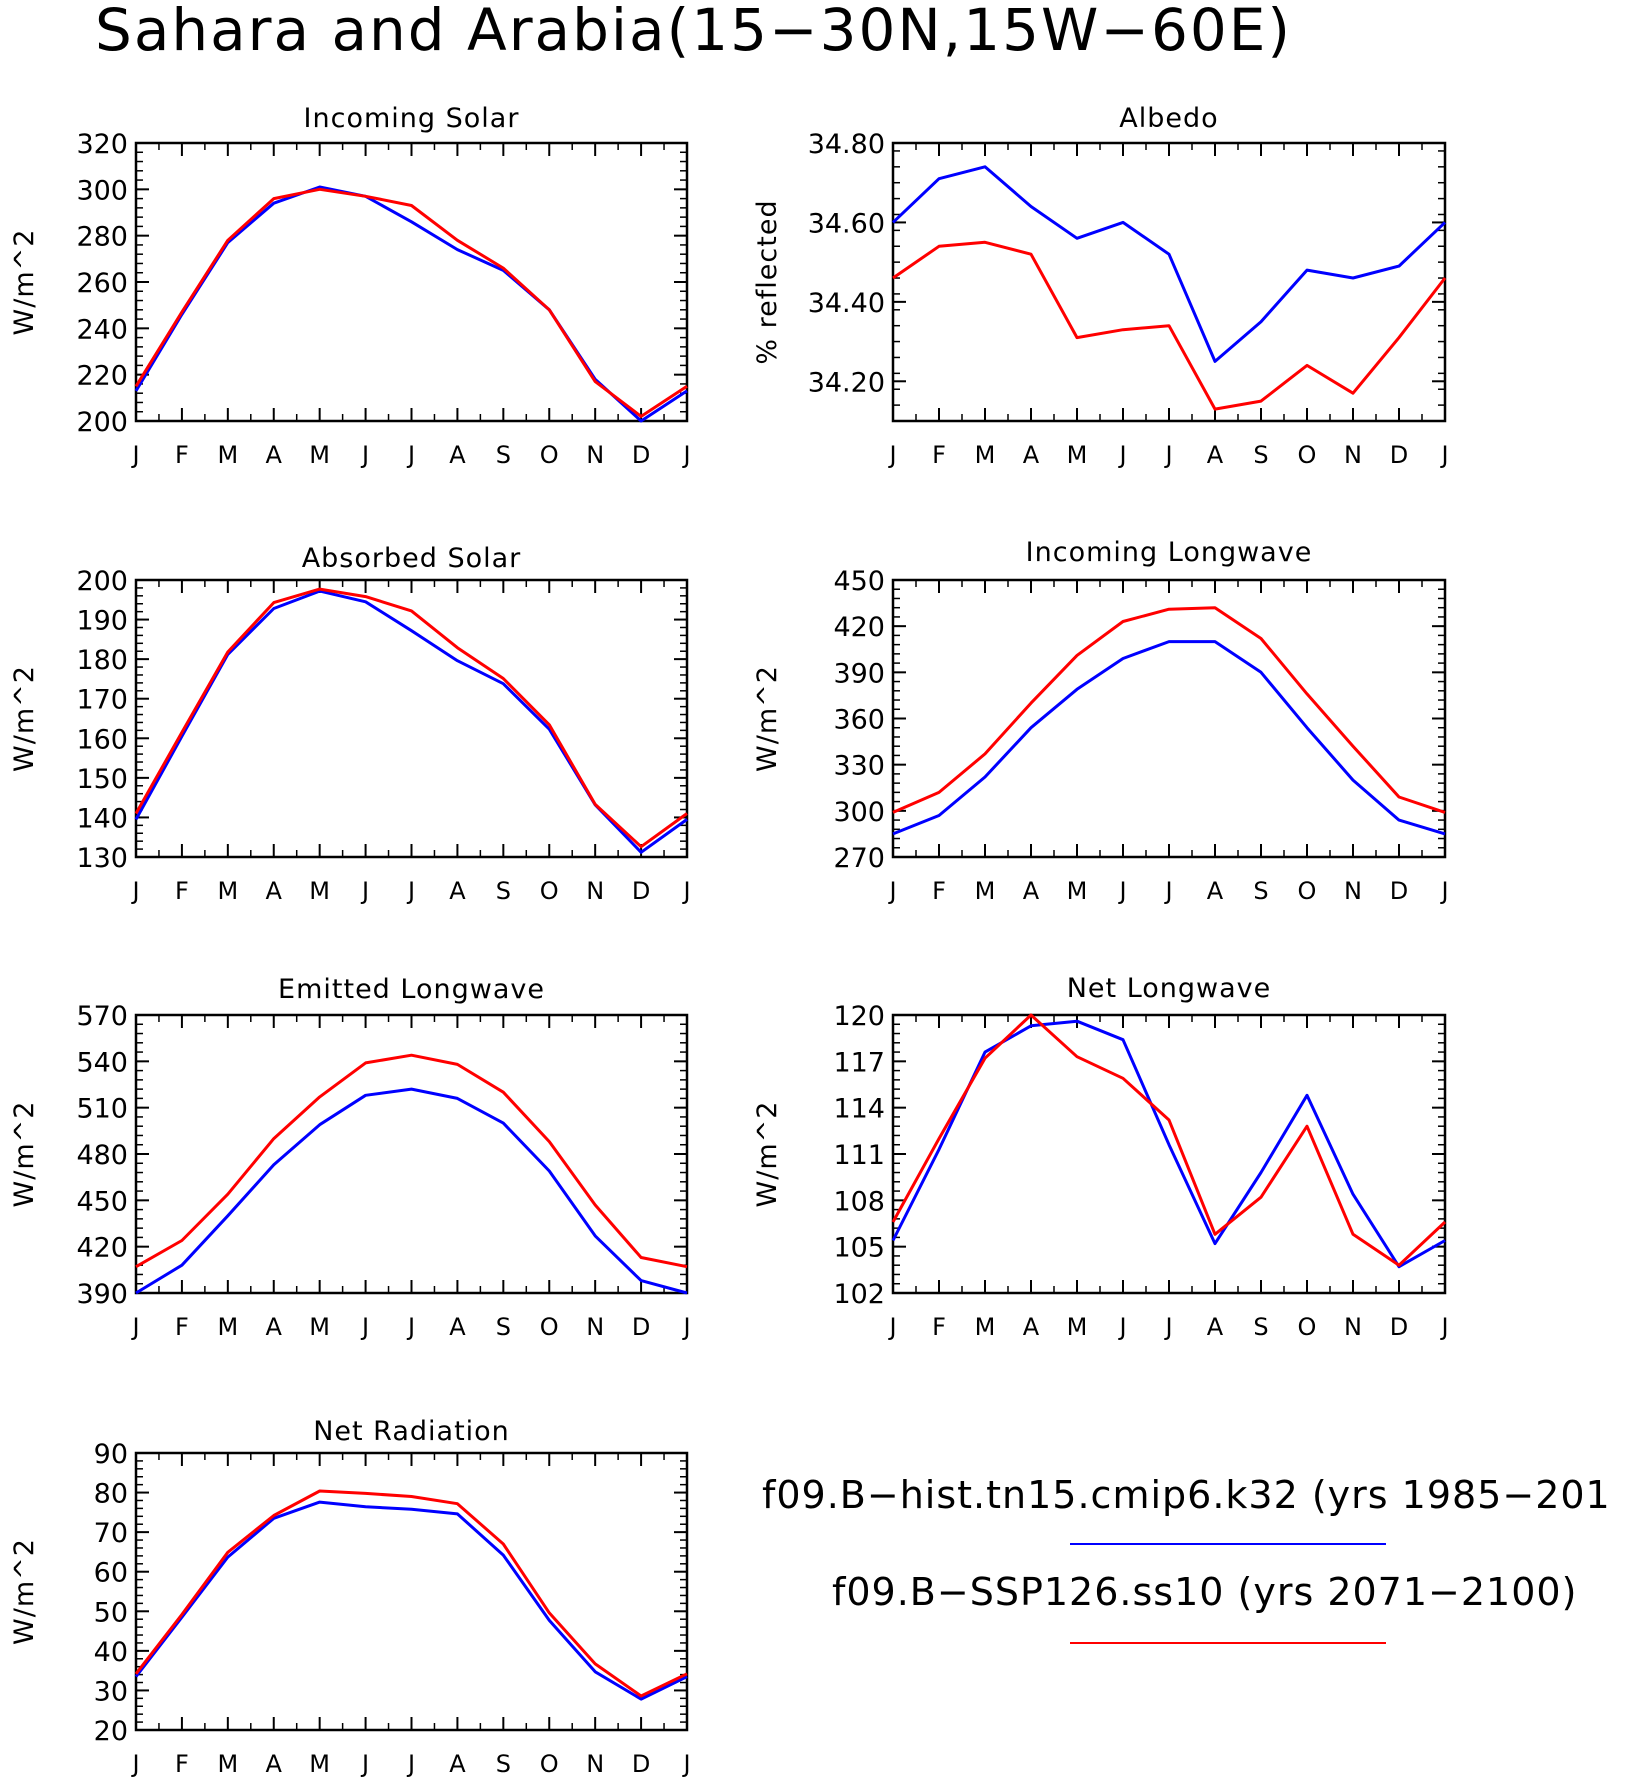  Describe the element at coordinates (102, 283) in the screenshot. I see `y-tick-label: 260` at that location.